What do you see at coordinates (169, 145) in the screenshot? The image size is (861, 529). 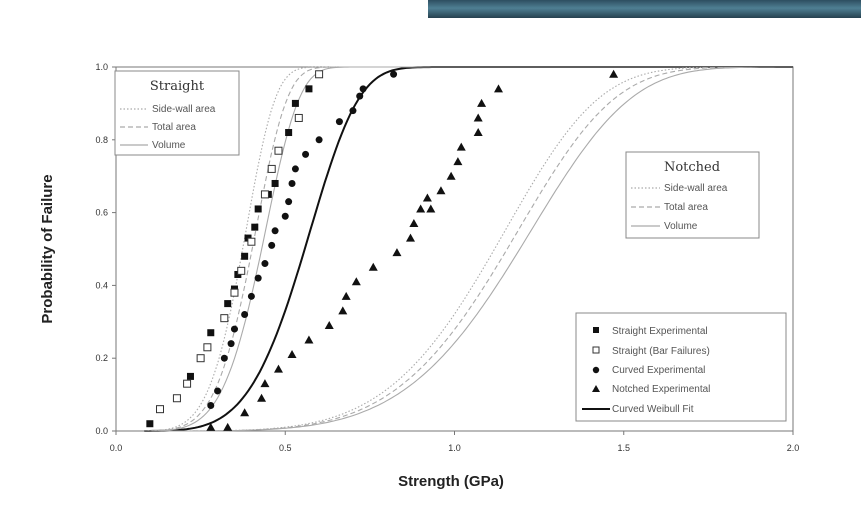 I see `legend-straight-label-2: Volume` at bounding box center [169, 145].